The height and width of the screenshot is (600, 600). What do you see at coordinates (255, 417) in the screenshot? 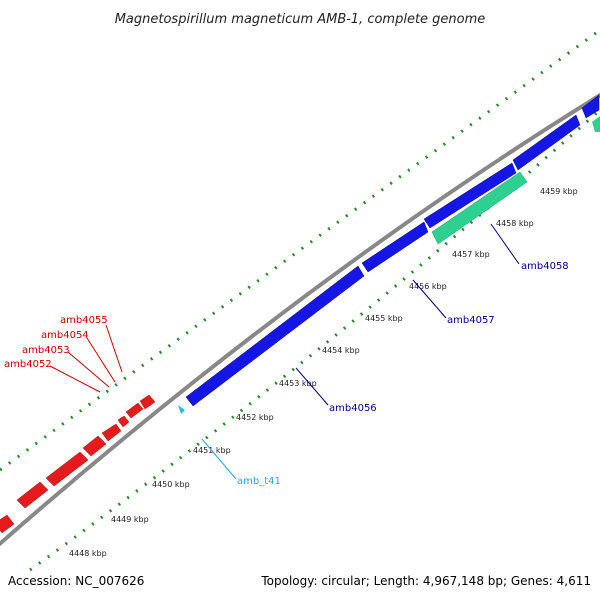
I see `tick-label: 4452 kbp` at bounding box center [255, 417].